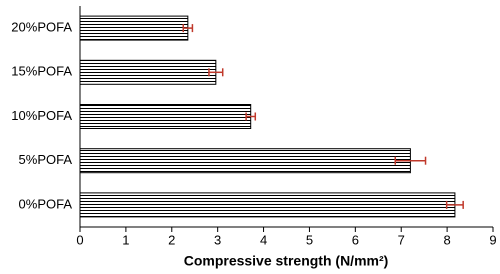  I want to click on y-tick-label: 10%POFA, so click(41, 115).